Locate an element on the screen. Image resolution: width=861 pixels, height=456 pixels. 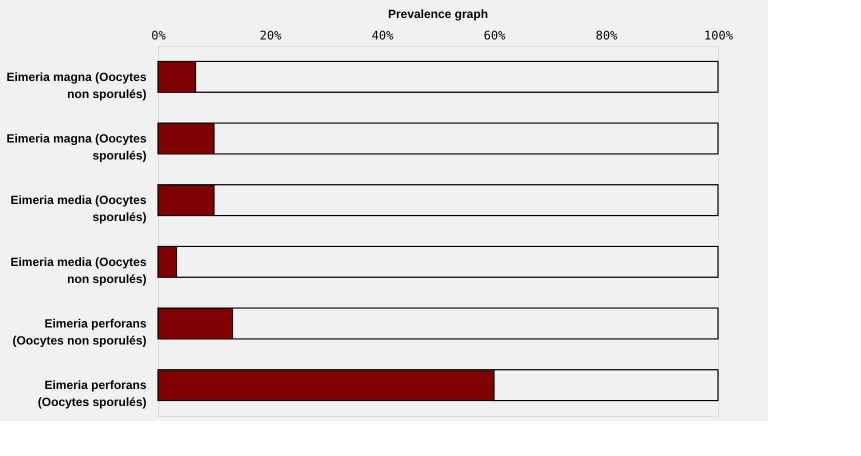
y-tick-label: Eimeria media (Oocytes sporulés) is located at coordinates (78, 208).